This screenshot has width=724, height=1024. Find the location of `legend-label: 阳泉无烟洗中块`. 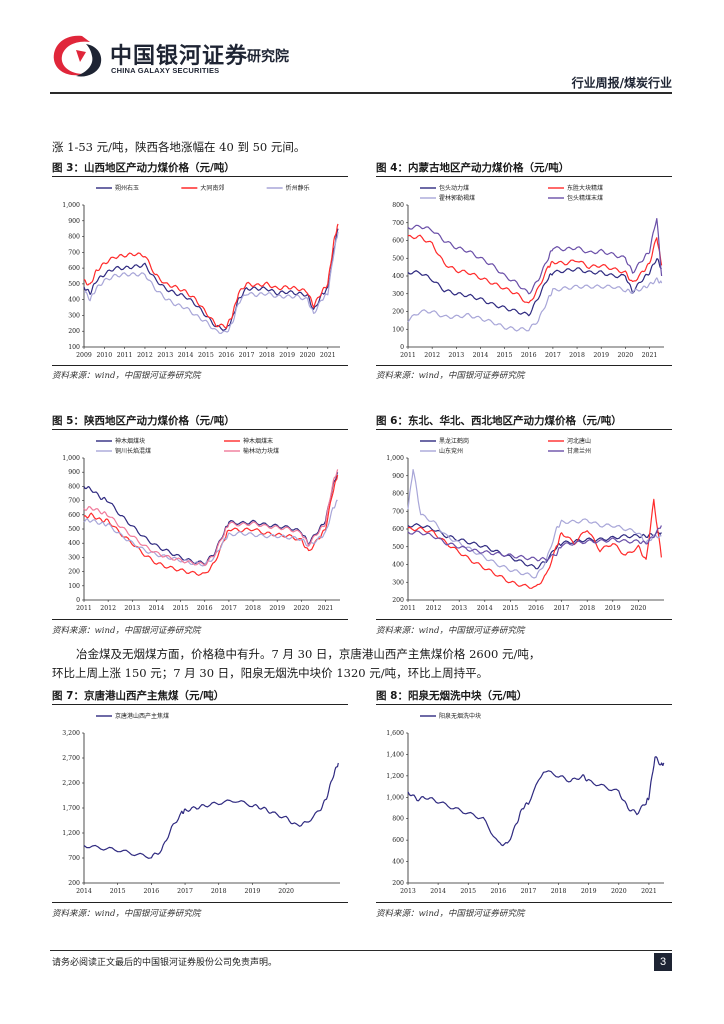

legend-label: 阳泉无烟洗中块 is located at coordinates (460, 716).